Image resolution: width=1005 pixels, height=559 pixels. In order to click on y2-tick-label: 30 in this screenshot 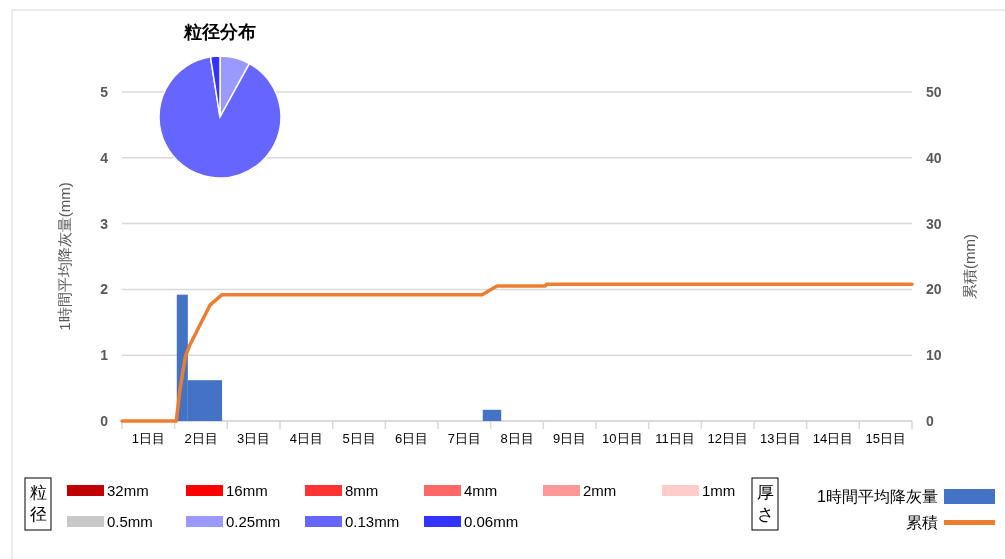, I will do `click(934, 223)`.